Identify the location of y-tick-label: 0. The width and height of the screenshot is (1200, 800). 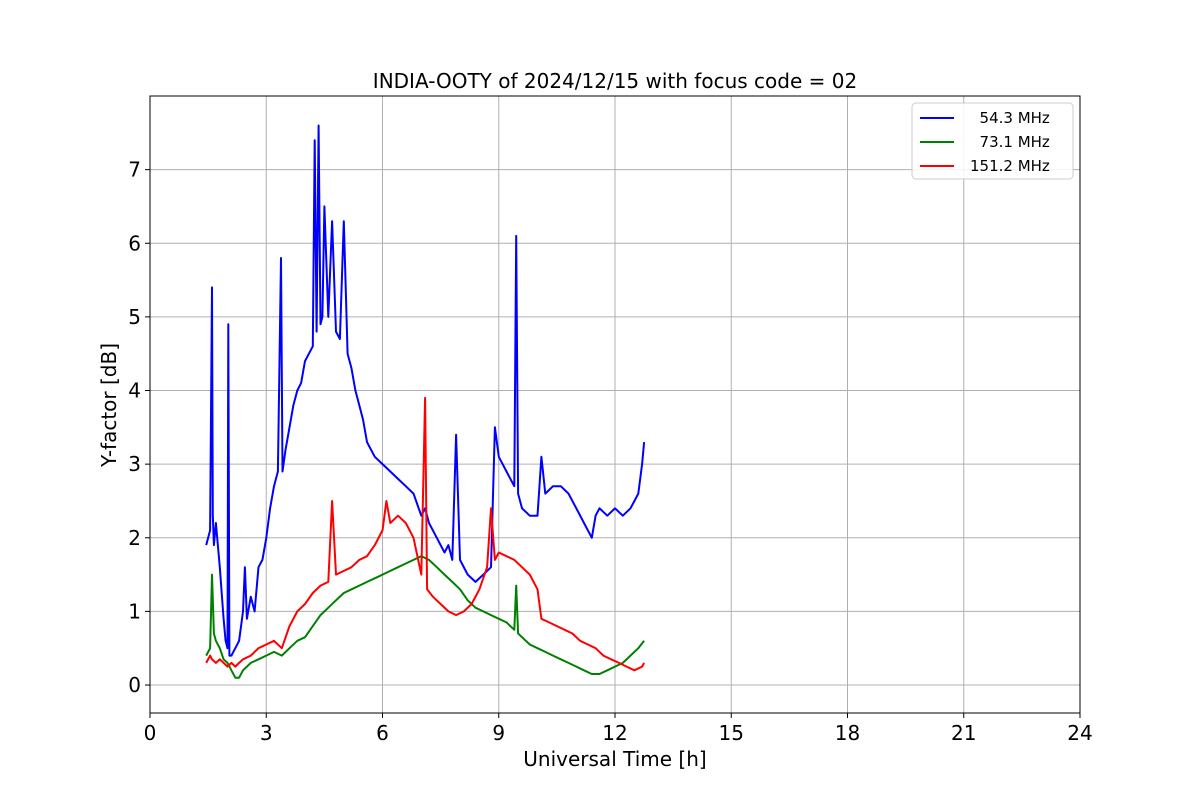
(134, 685).